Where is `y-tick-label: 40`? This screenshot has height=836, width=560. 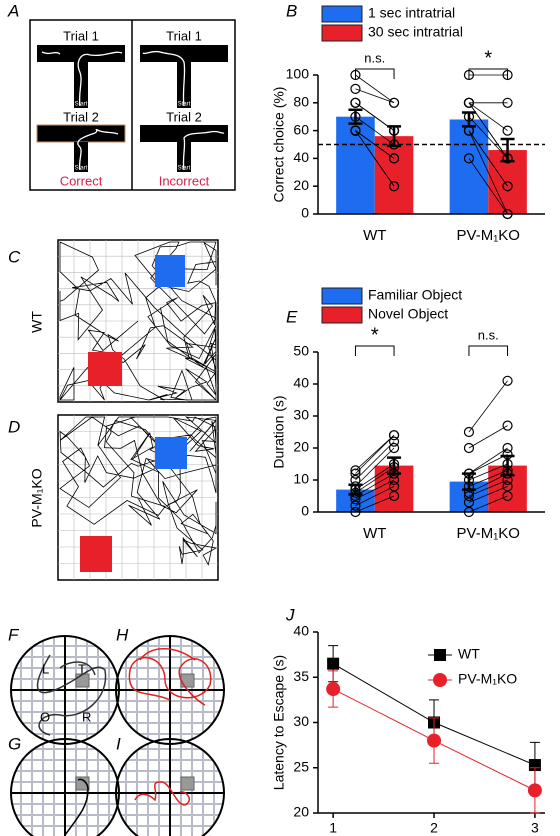 y-tick-label: 40 is located at coordinates (301, 157).